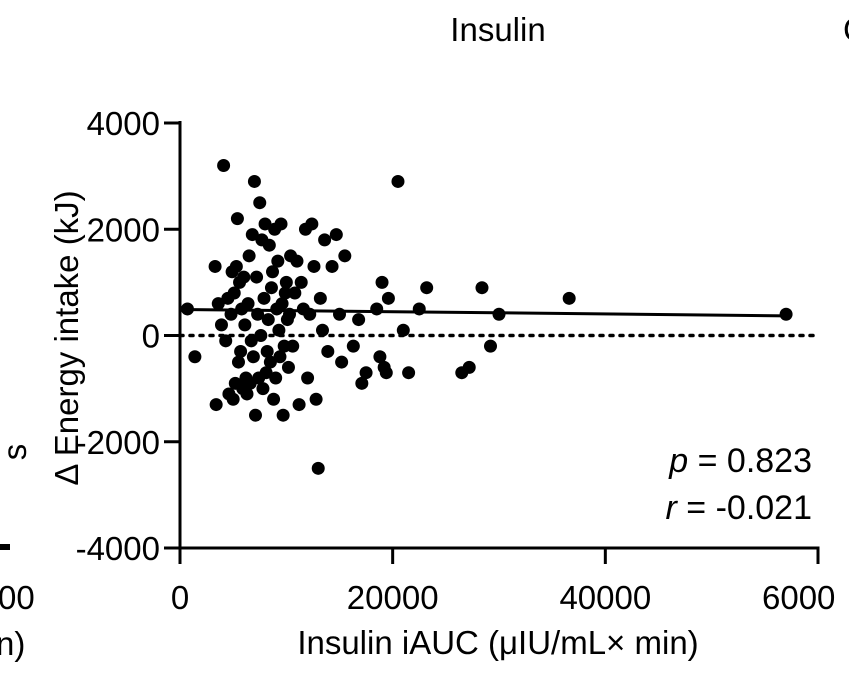 This screenshot has width=849, height=675. Describe the element at coordinates (16, 452) in the screenshot. I see `left-panel-ylabel: s` at that location.